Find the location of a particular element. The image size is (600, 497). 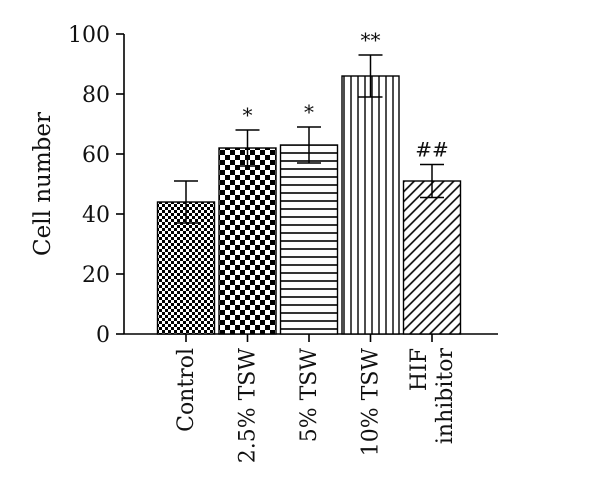

significance-markers: * ***## is located at coordinates (346, 95).